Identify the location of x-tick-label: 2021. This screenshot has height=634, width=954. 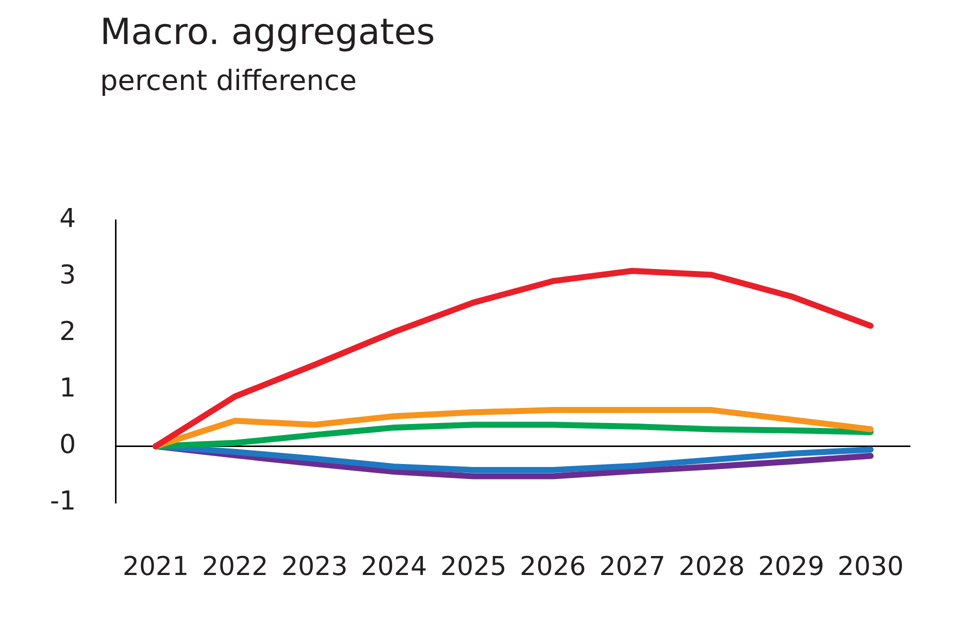
(155, 567).